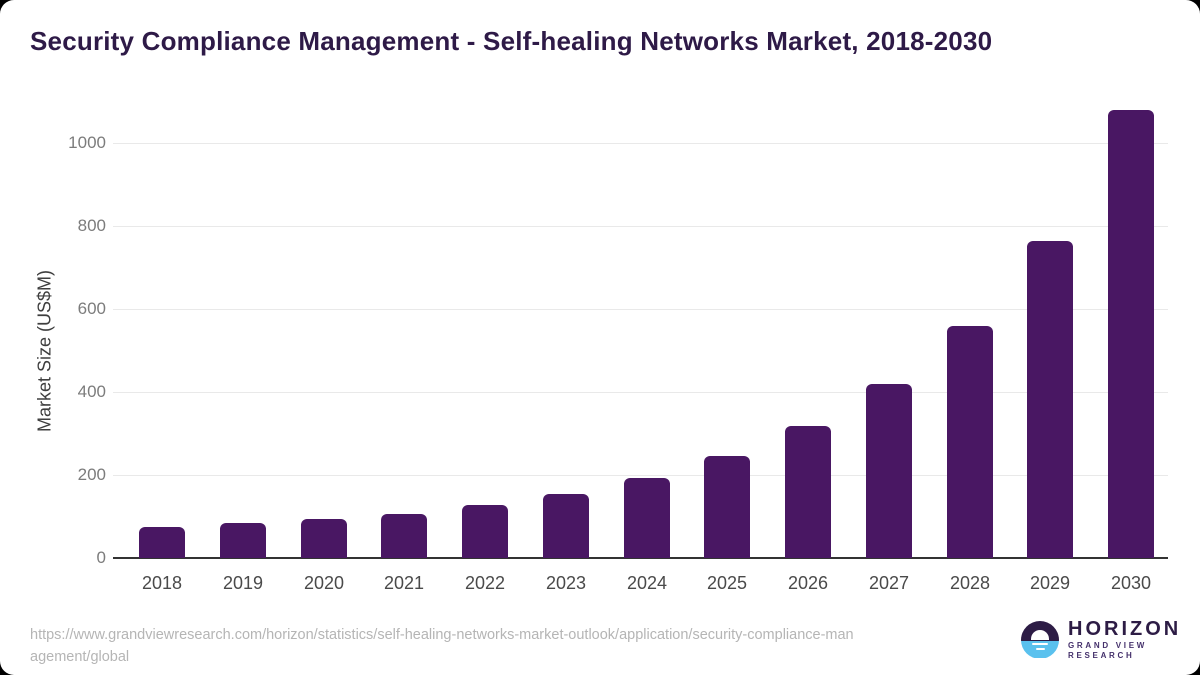 The image size is (1200, 675). I want to click on x-tick-label-2029: 2029, so click(1050, 583).